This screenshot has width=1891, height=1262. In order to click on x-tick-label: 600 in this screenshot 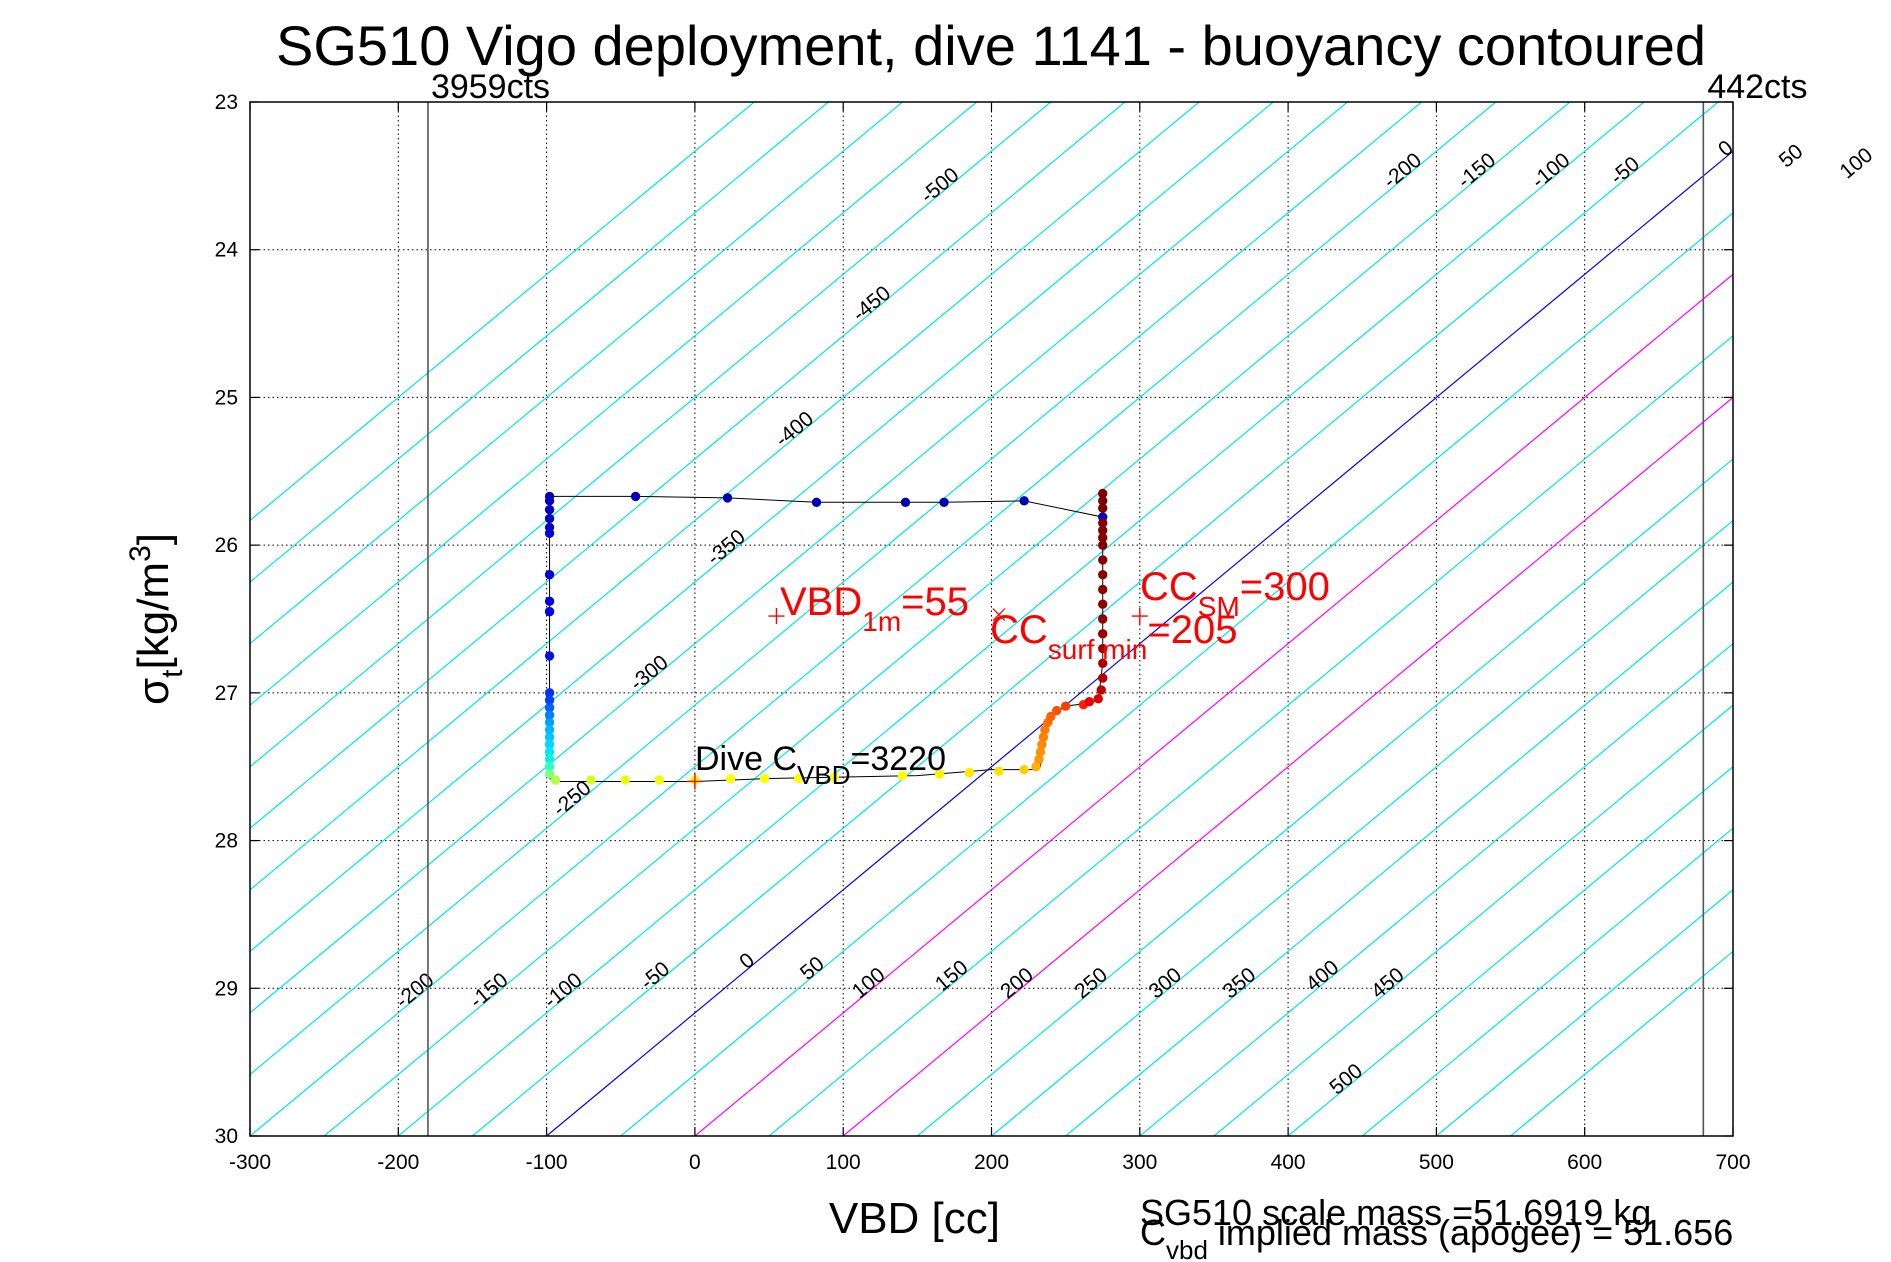, I will do `click(1584, 1162)`.